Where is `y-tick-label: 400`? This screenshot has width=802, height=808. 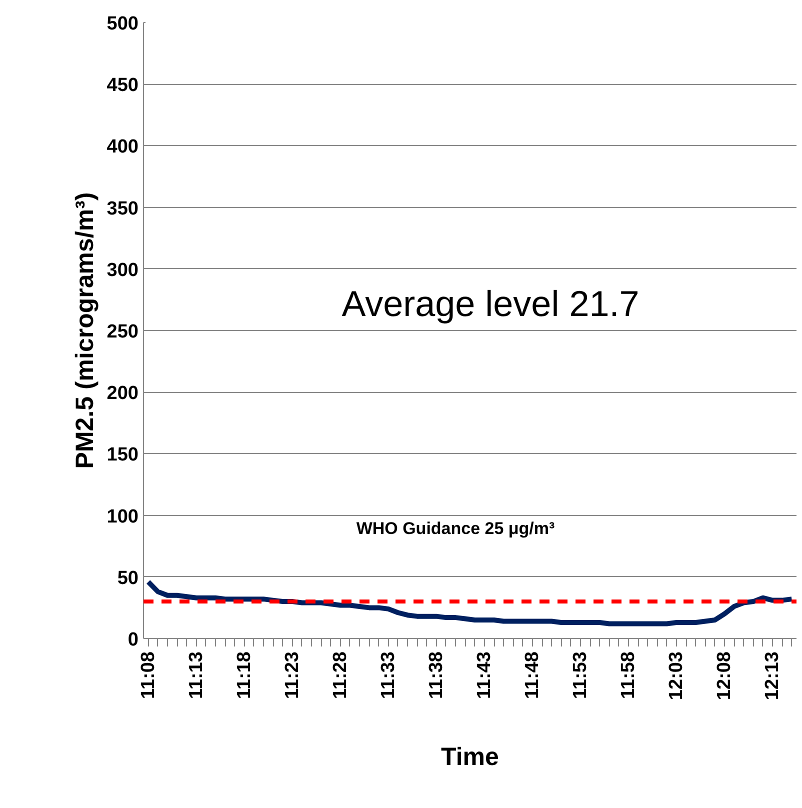 y-tick-label: 400 is located at coordinates (122, 147).